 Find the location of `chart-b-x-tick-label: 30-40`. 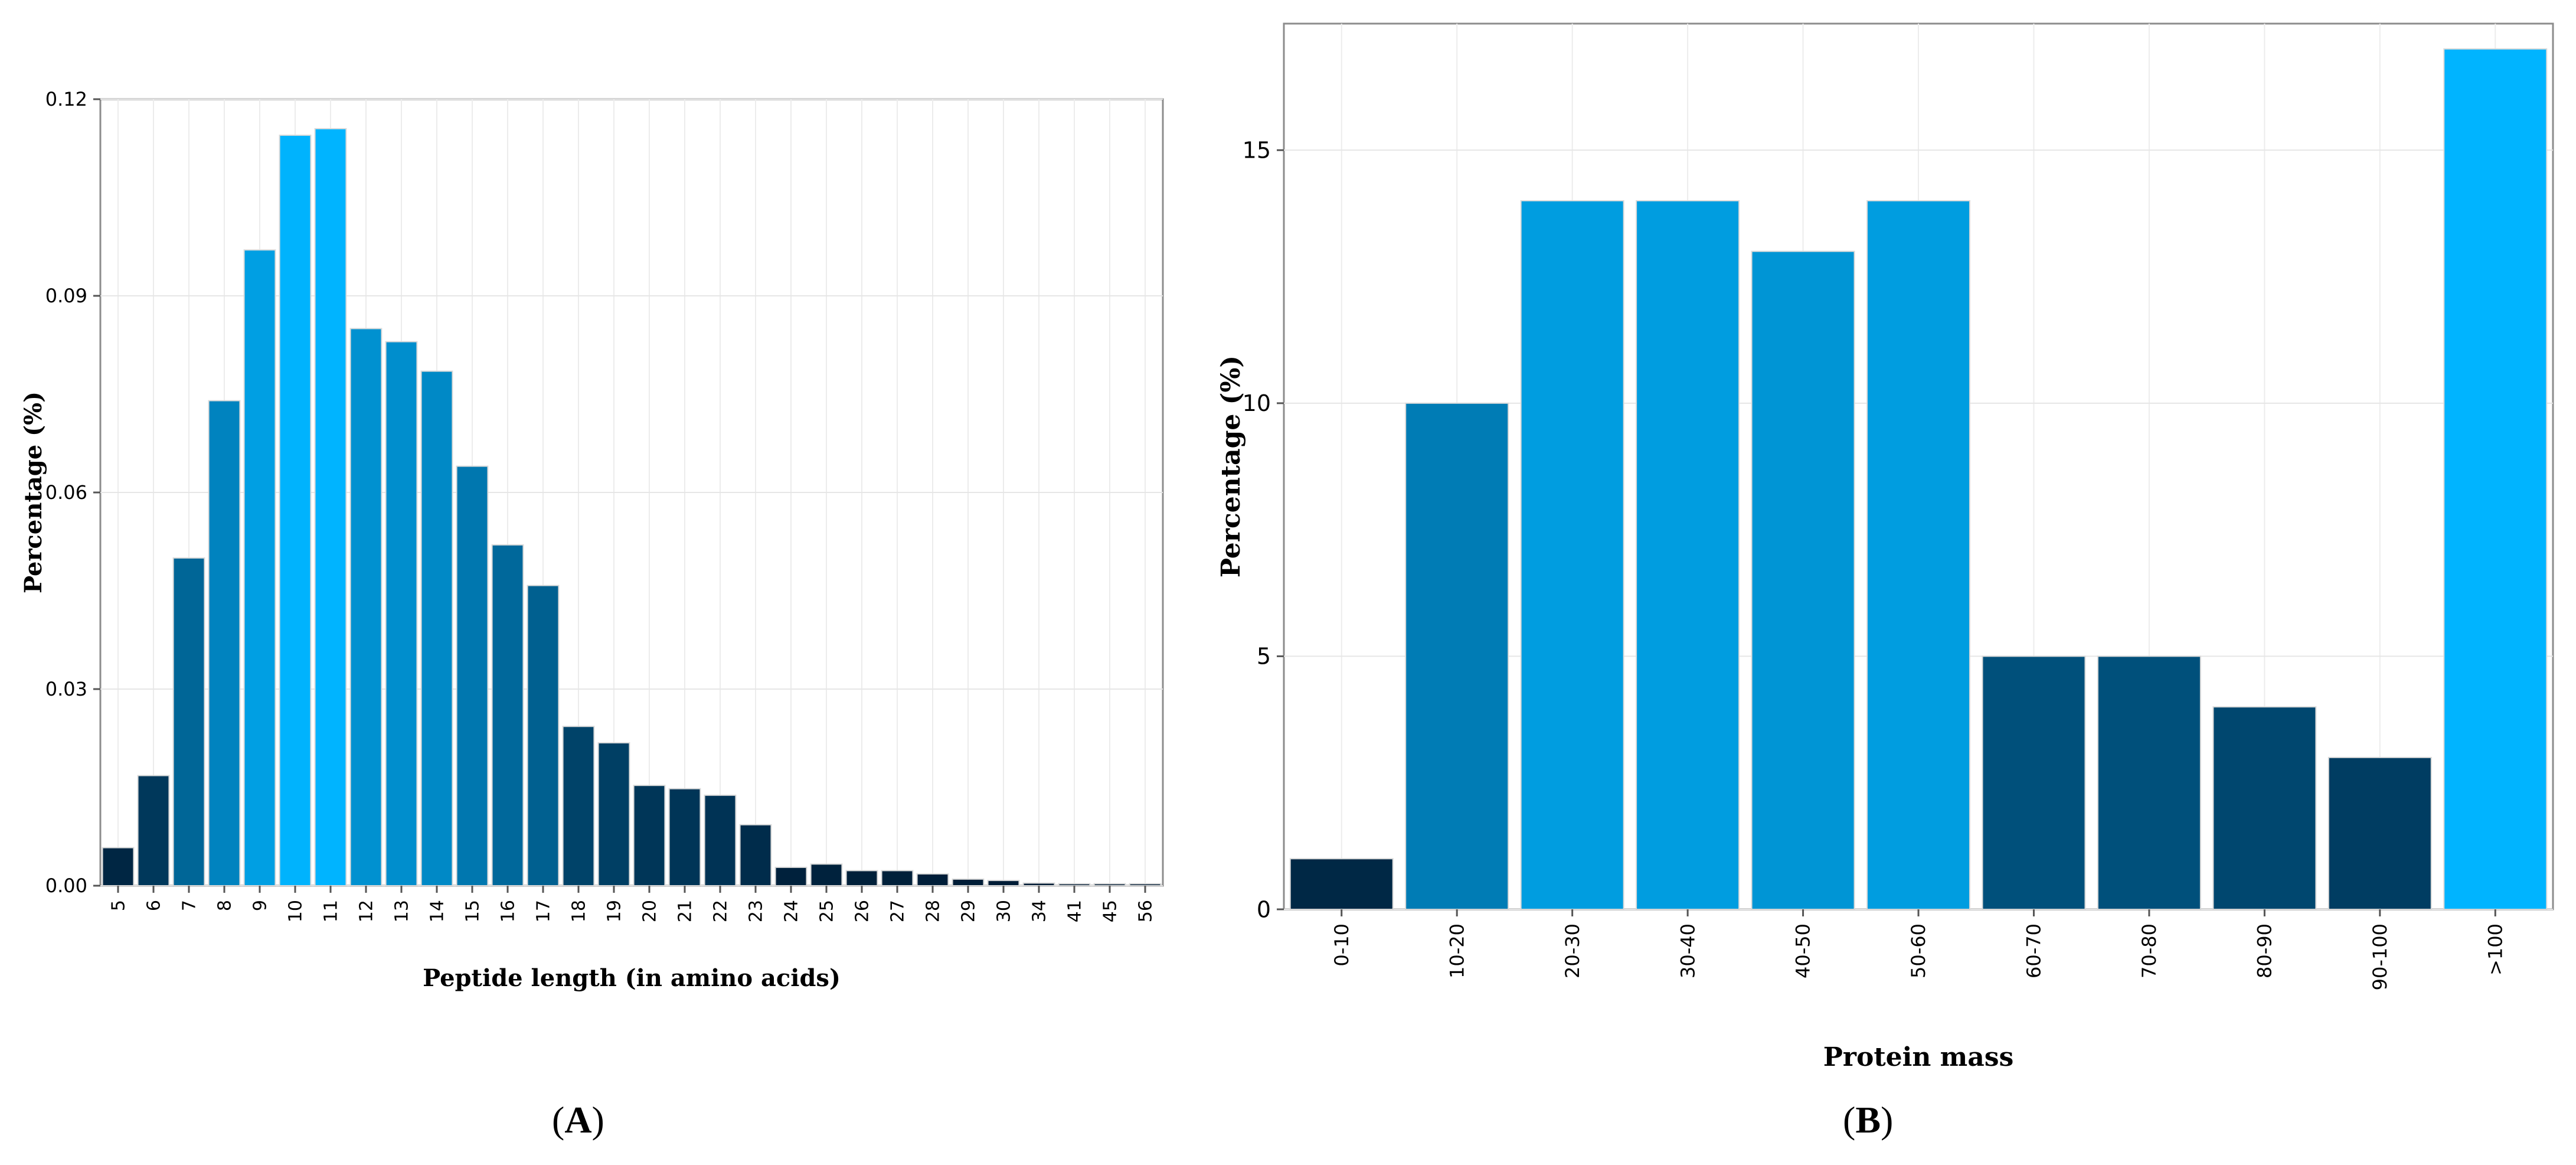

chart-b-x-tick-label: 30-40 is located at coordinates (1687, 950).